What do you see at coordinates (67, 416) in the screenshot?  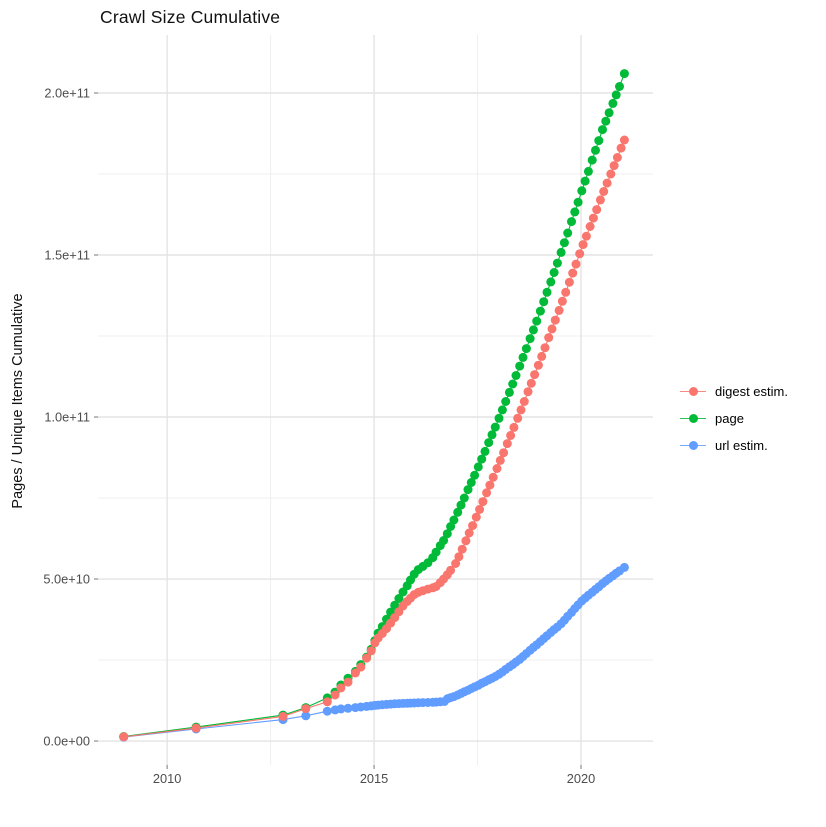 I see `y-tick-label: 1.0e+11` at bounding box center [67, 416].